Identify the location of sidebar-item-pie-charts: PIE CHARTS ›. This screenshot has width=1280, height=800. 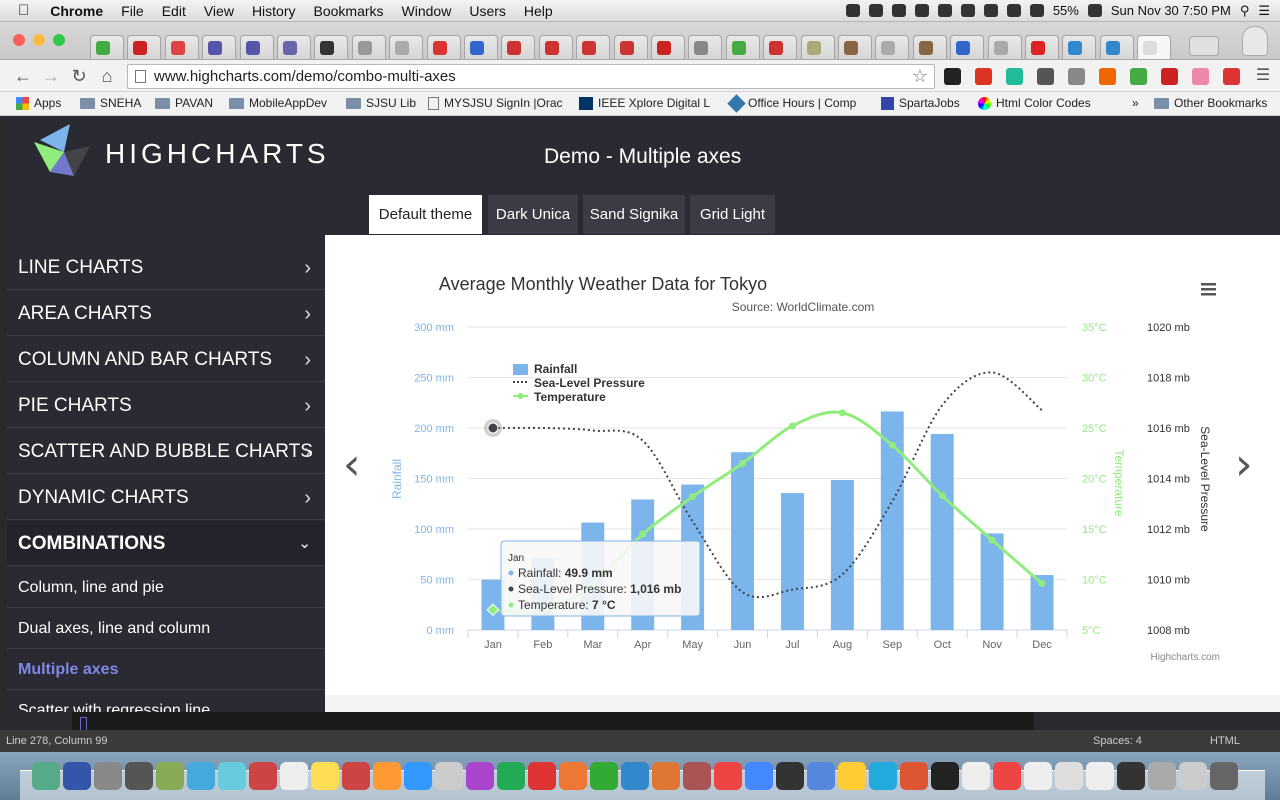
(166, 405).